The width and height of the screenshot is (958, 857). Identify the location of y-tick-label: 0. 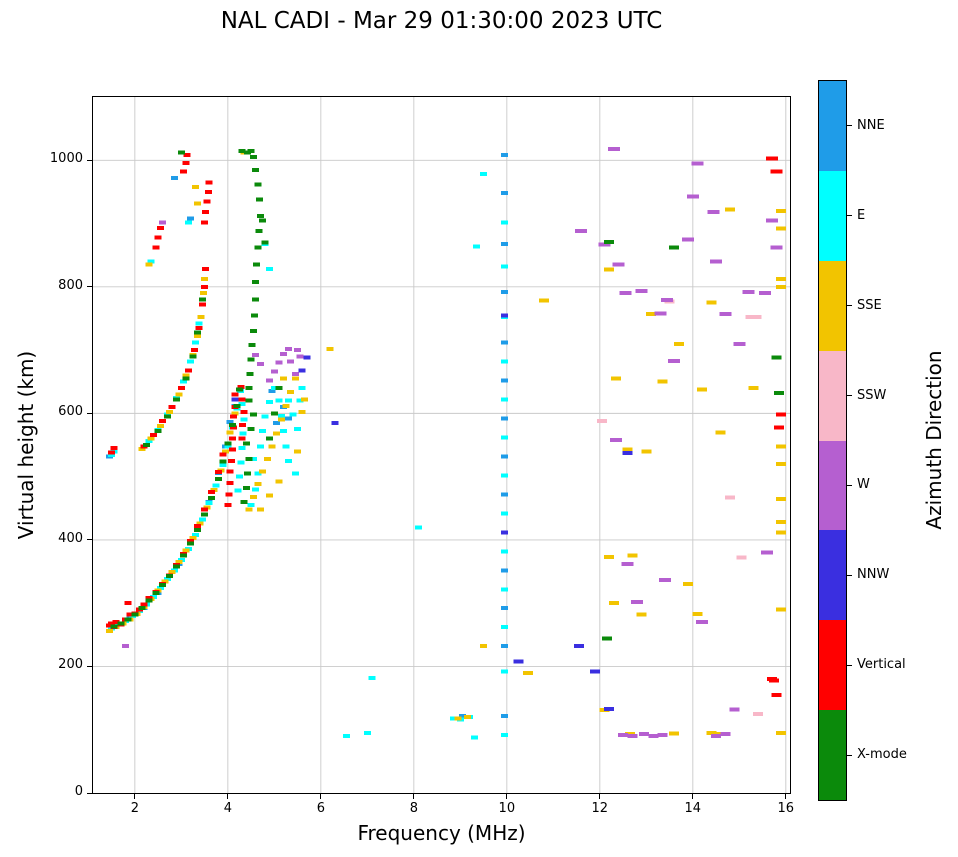
(78, 791).